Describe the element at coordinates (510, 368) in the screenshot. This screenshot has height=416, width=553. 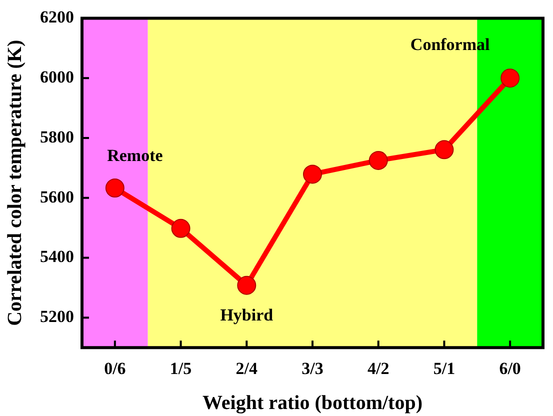
I see `x-tick-label: 6/0` at that location.